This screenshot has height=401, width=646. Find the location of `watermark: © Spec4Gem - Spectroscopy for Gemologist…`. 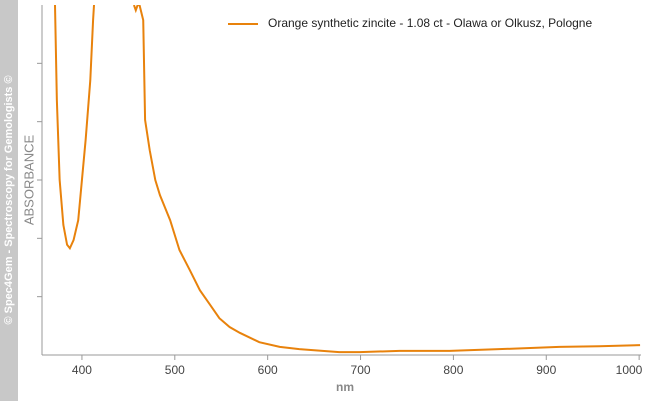

watermark: © Spec4Gem - Spectroscopy for Gemologist… is located at coordinates (9, 199).